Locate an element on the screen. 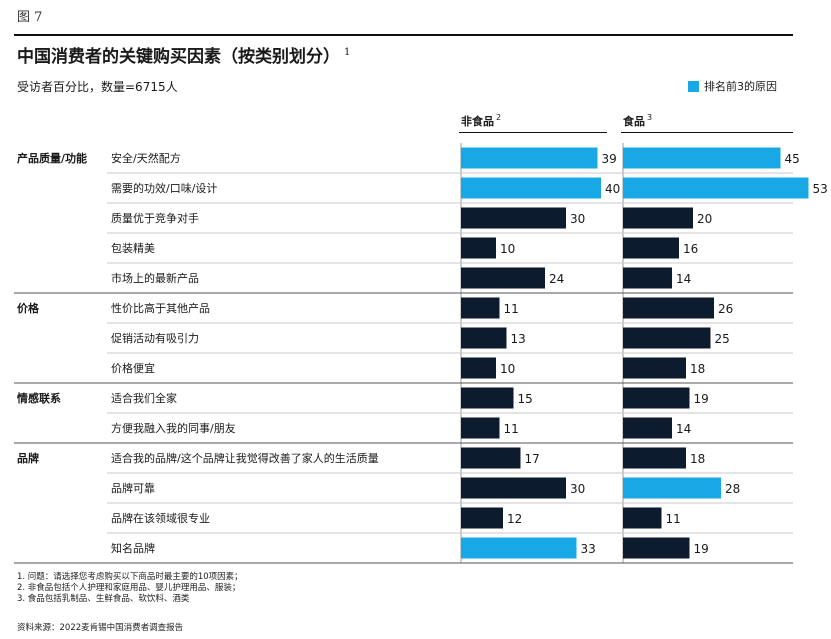  row-label: 品牌在该领域很专业 is located at coordinates (160, 518).